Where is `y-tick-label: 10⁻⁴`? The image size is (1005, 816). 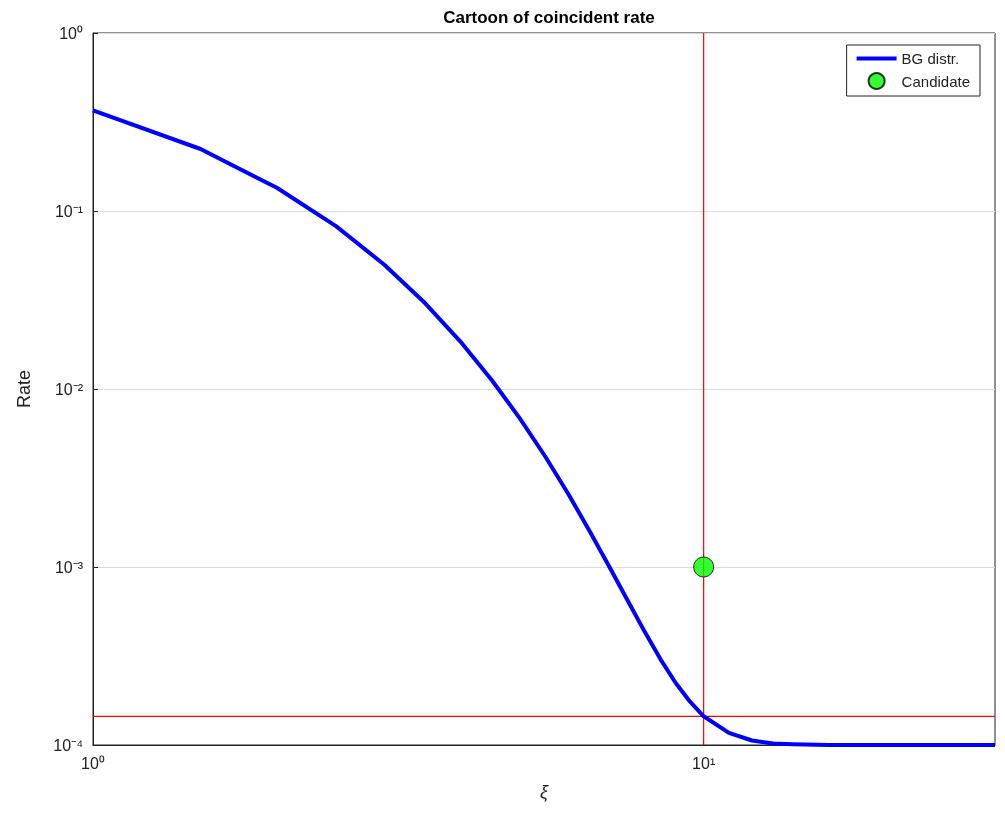
y-tick-label: 10⁻⁴ is located at coordinates (68, 745).